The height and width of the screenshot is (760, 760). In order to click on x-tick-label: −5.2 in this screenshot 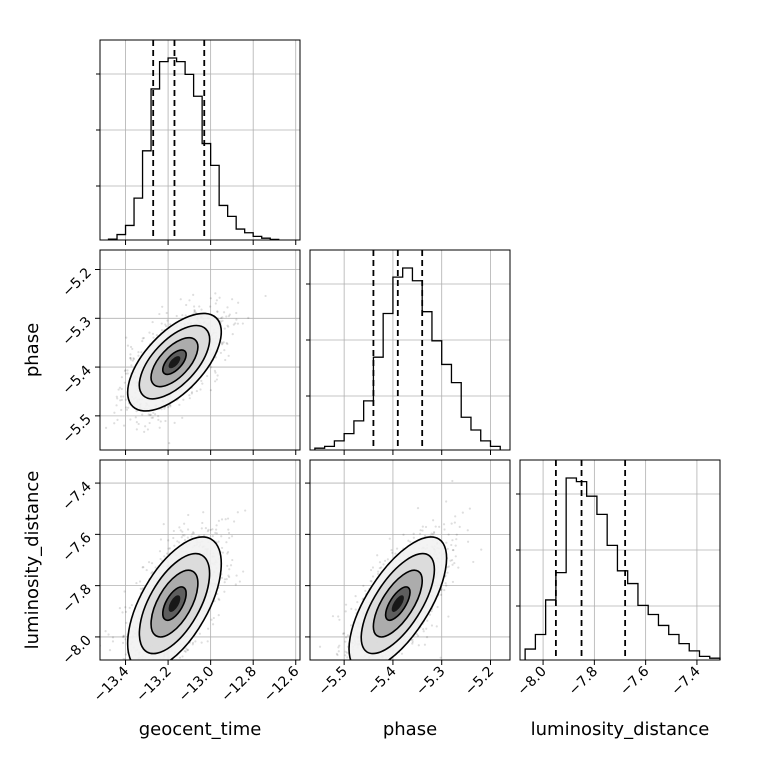, I will do `click(479, 681)`.